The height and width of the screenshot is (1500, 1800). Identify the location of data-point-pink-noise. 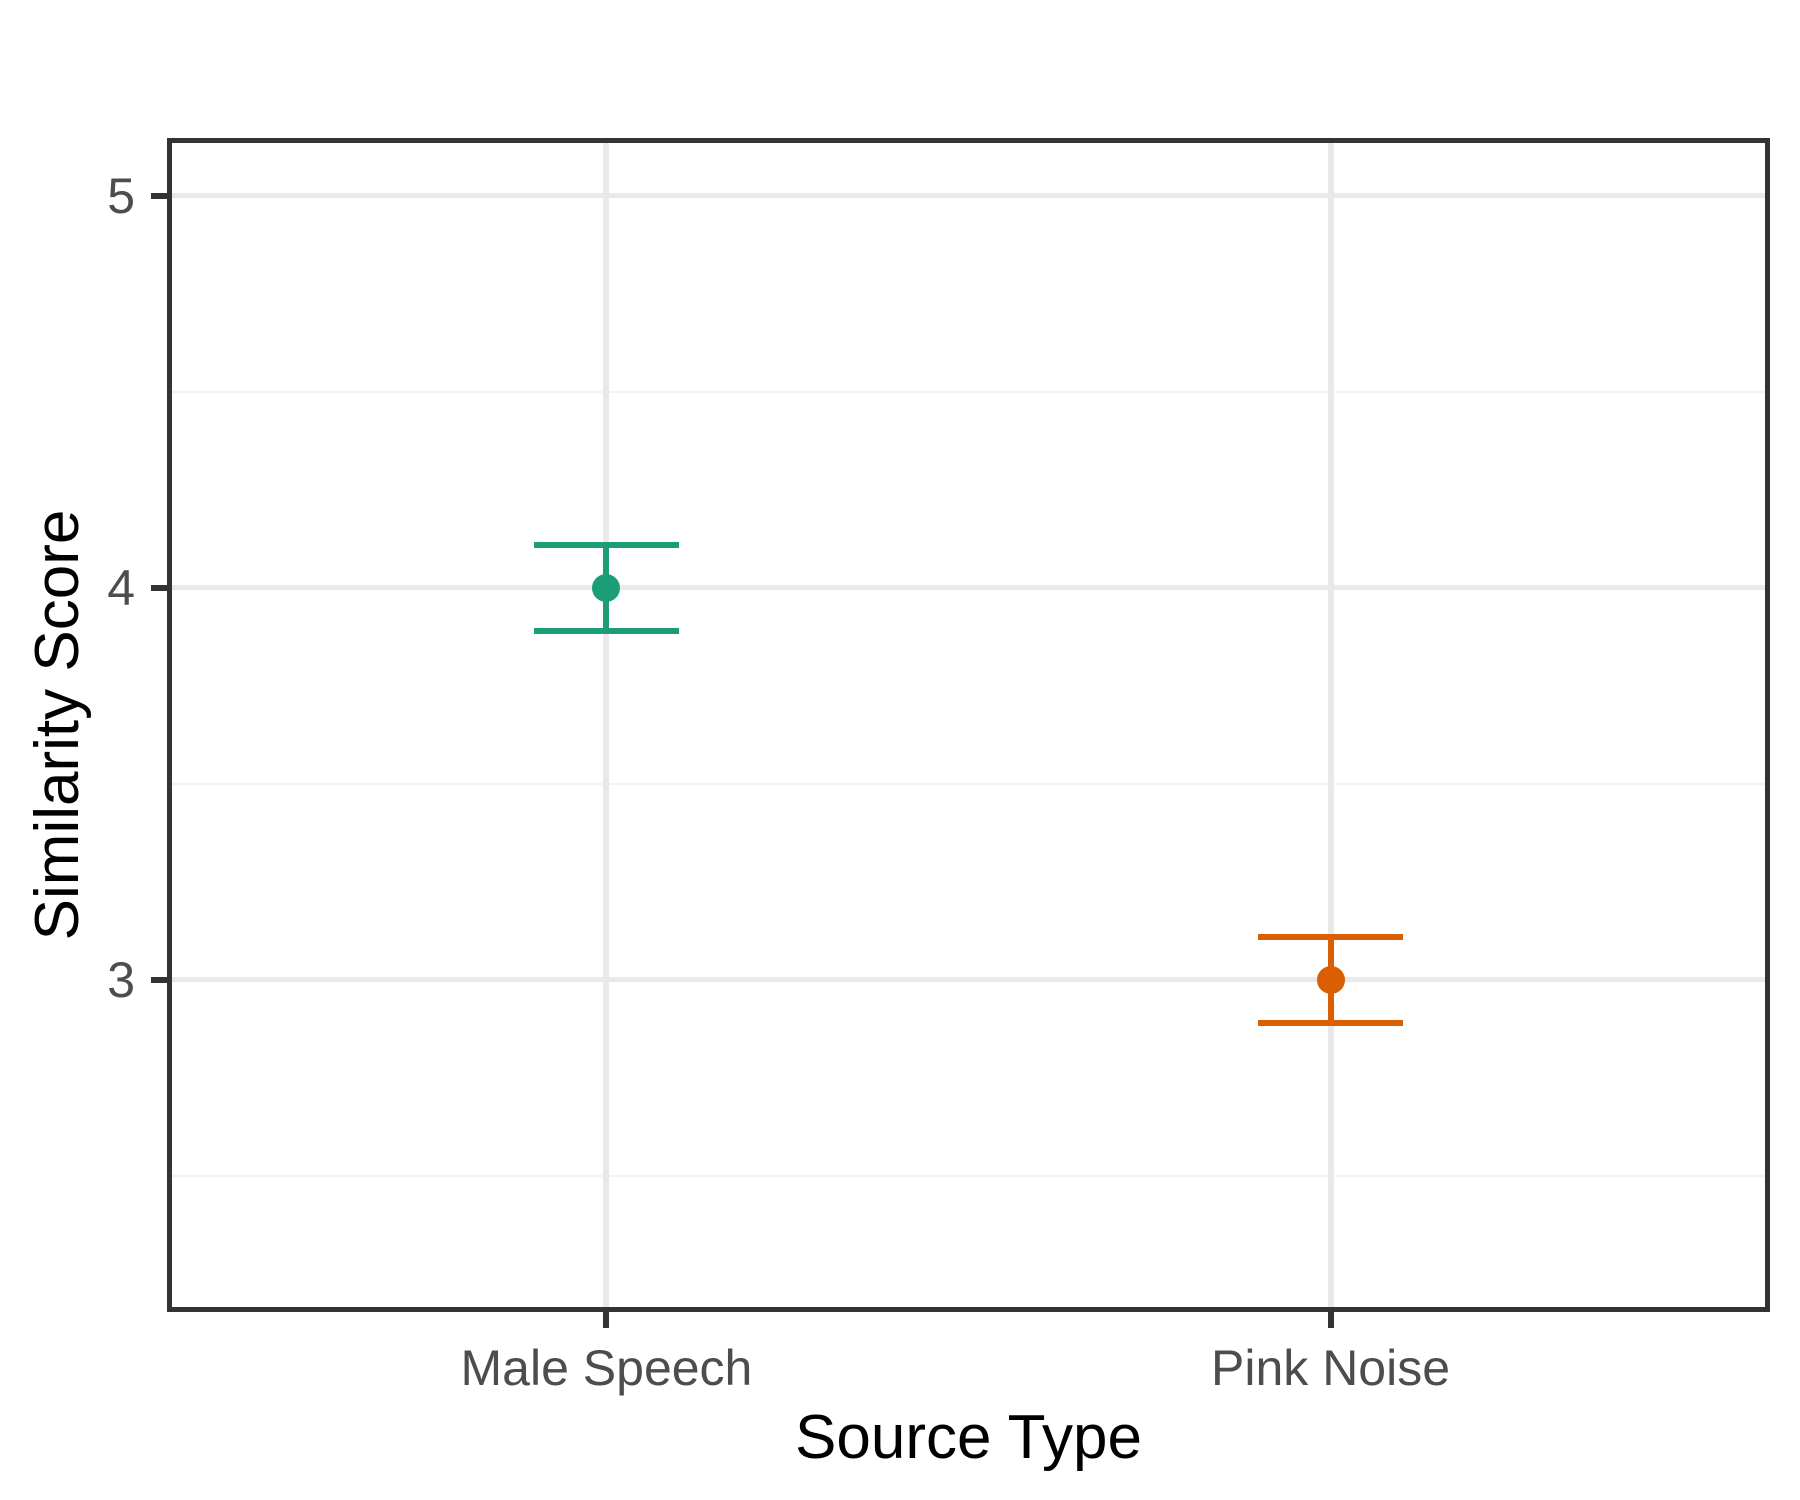
(1330, 979).